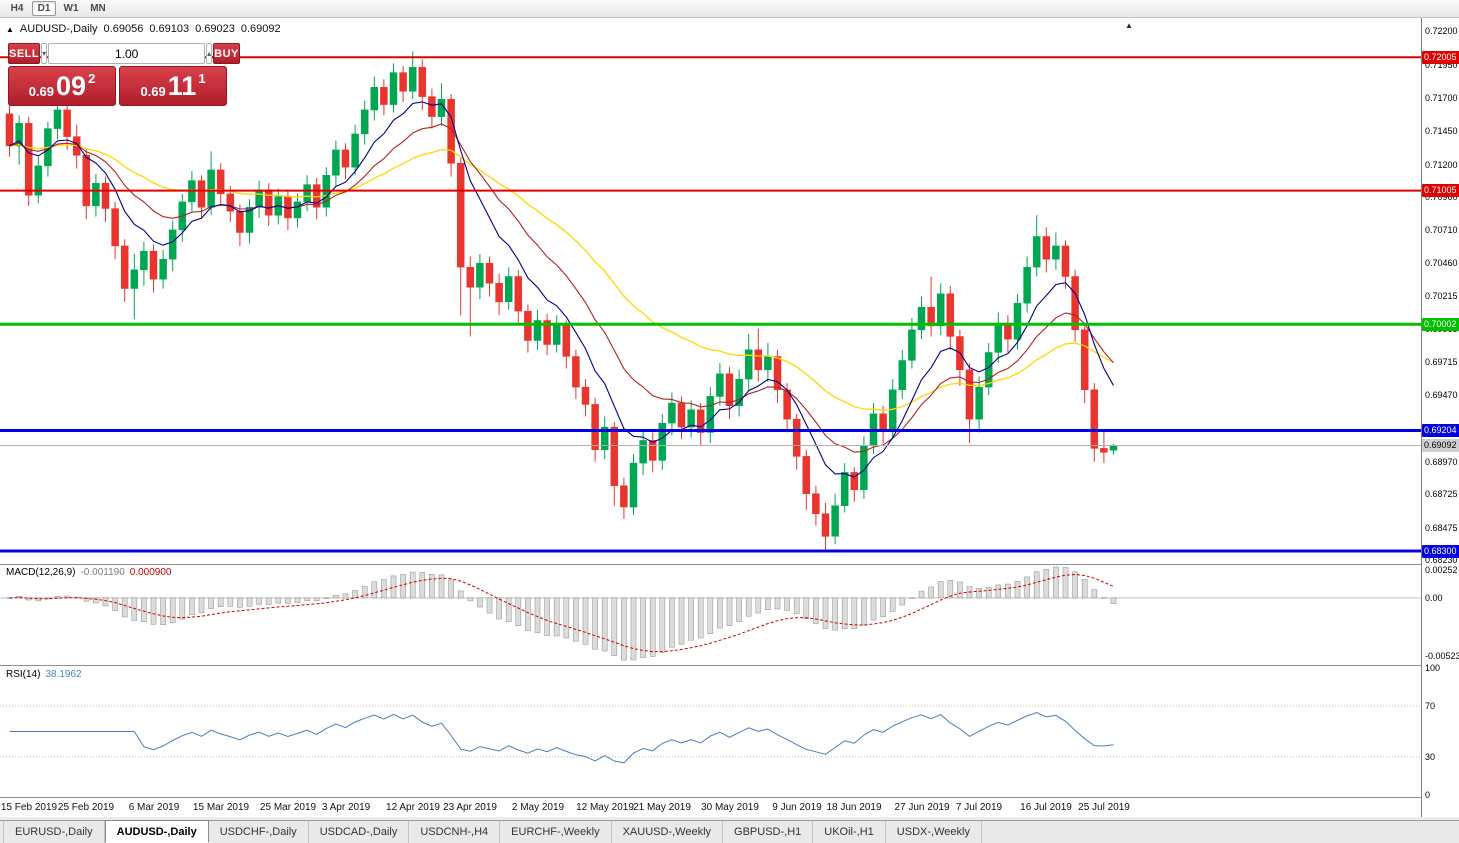 Image resolution: width=1459 pixels, height=843 pixels. What do you see at coordinates (359, 832) in the screenshot?
I see `chart-tab-usdcad-daily: USDCAD-,Daily` at bounding box center [359, 832].